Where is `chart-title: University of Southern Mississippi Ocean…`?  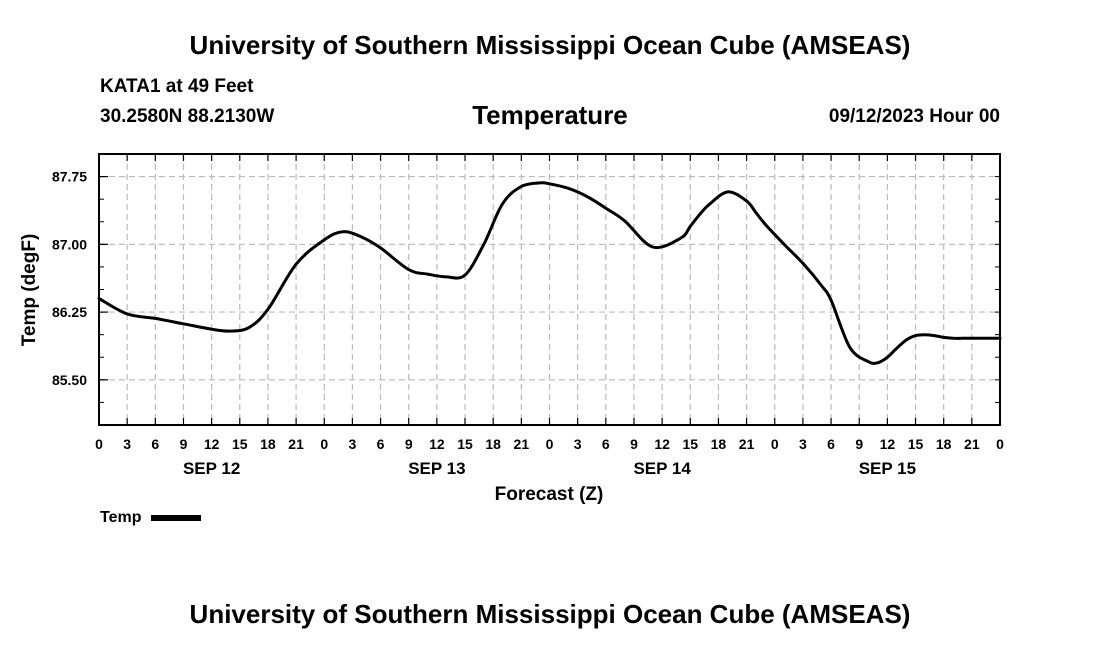 chart-title: University of Southern Mississippi Ocean… is located at coordinates (550, 45).